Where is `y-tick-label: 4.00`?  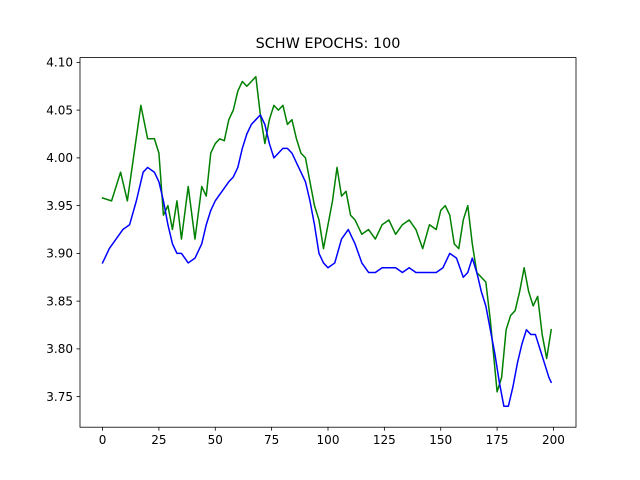
y-tick-label: 4.00 is located at coordinates (59, 158).